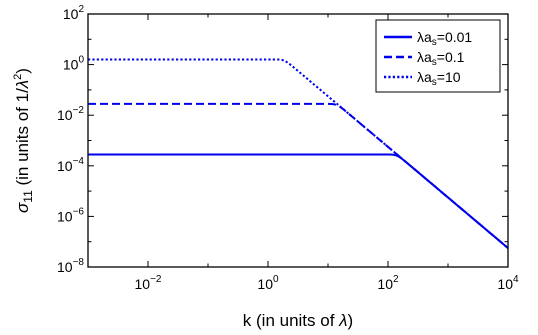 The height and width of the screenshot is (335, 538). I want to click on y-tick-label: 10⁰, so click(74, 64).